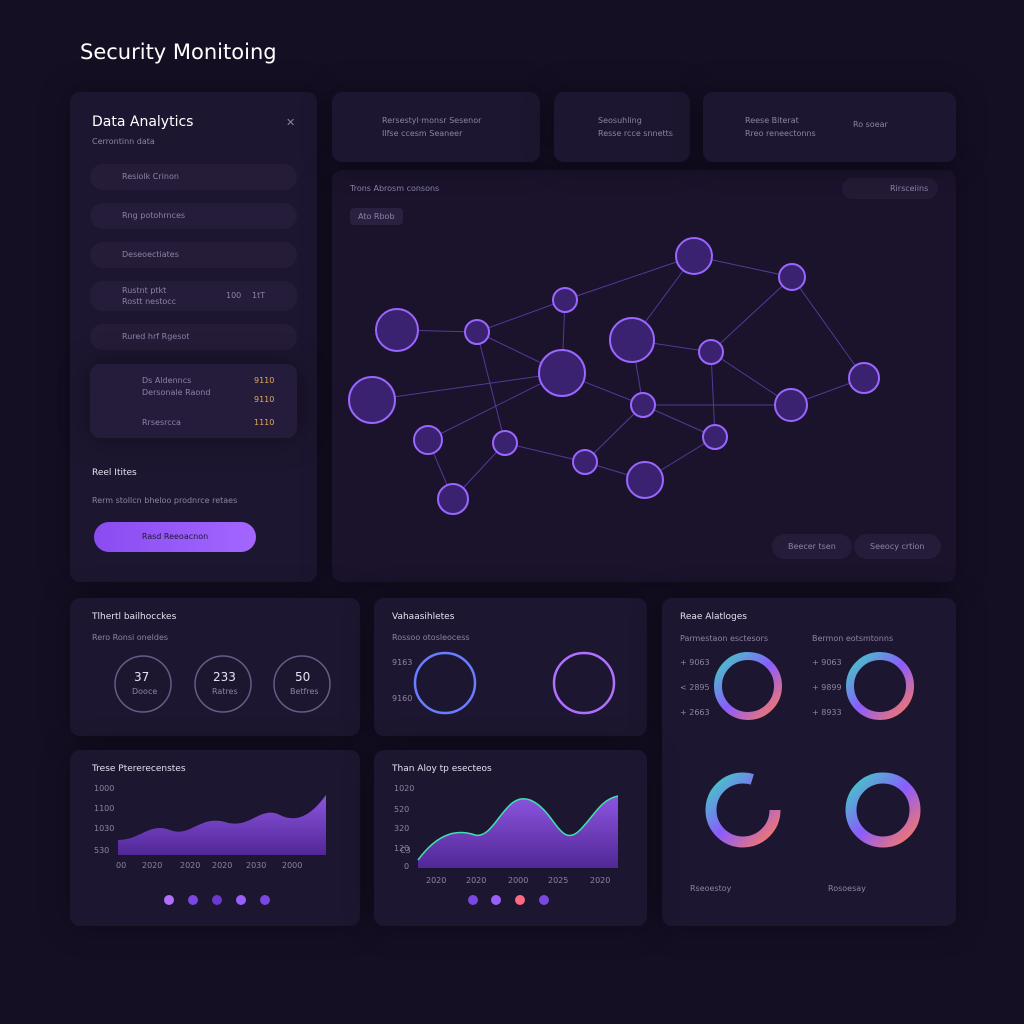  Describe the element at coordinates (622, 127) in the screenshot. I see `top-card: Seosuhling Resse rcce snnetts` at that location.